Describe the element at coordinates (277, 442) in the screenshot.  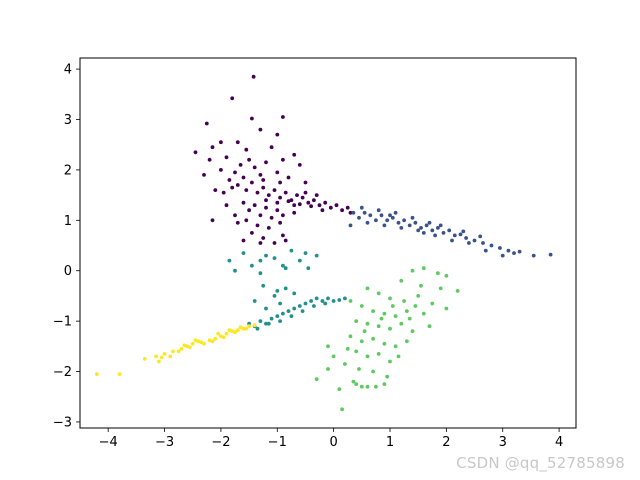
I see `x-tick-label: −1` at that location.